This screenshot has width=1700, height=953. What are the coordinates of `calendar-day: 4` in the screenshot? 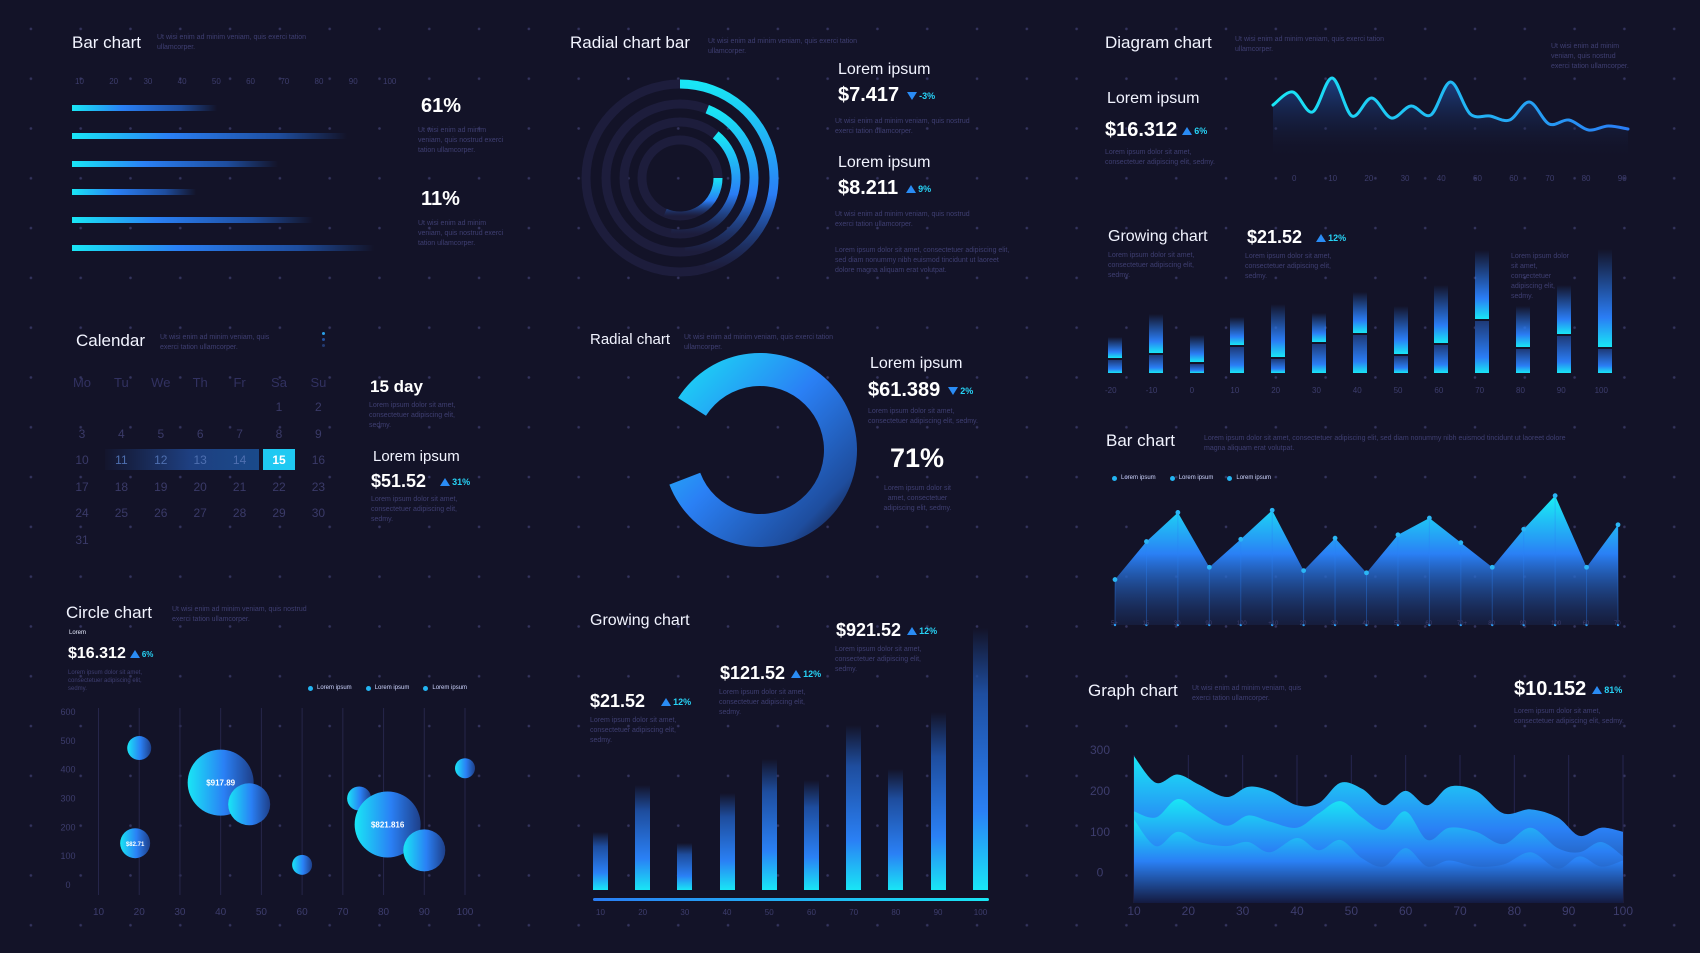 It's located at (121, 433).